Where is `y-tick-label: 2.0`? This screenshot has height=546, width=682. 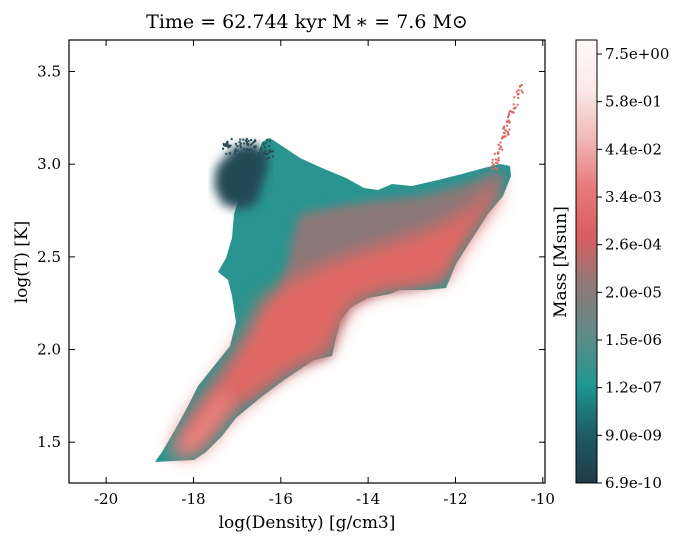
y-tick-label: 2.0 is located at coordinates (49, 350).